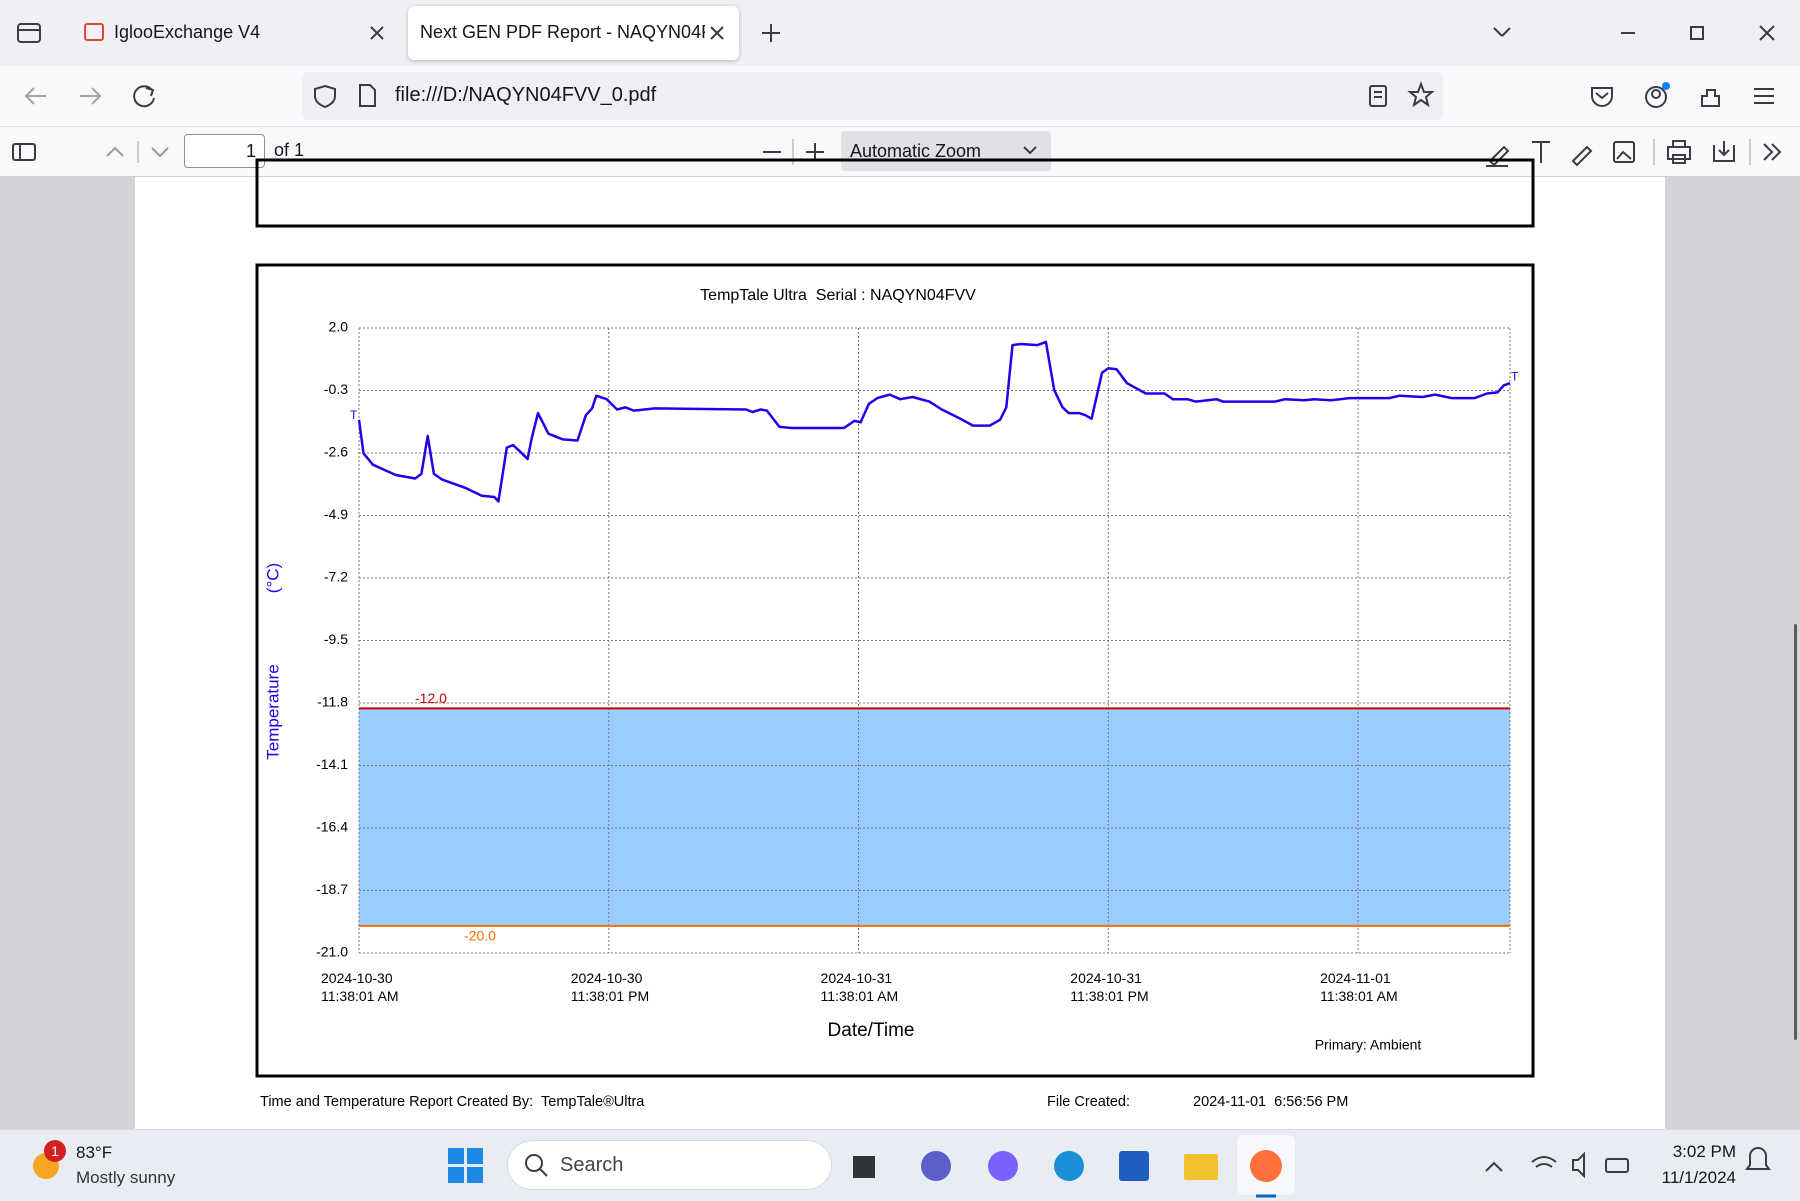 The image size is (1800, 1201). What do you see at coordinates (336, 389) in the screenshot?
I see `y-tick-label: -0.3` at bounding box center [336, 389].